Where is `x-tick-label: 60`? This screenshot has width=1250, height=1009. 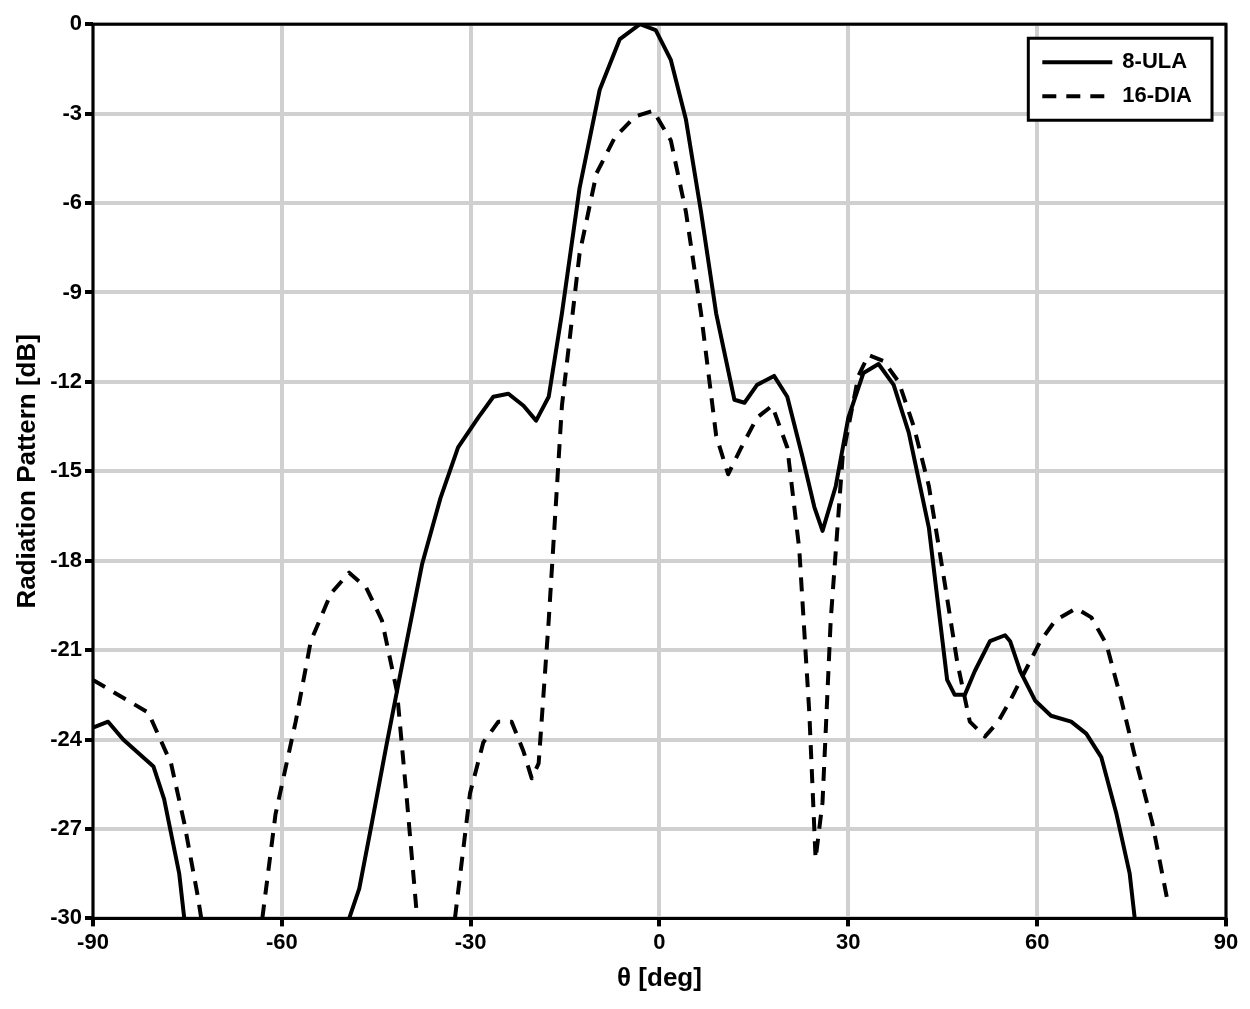
x-tick-label: 60 is located at coordinates (1037, 941).